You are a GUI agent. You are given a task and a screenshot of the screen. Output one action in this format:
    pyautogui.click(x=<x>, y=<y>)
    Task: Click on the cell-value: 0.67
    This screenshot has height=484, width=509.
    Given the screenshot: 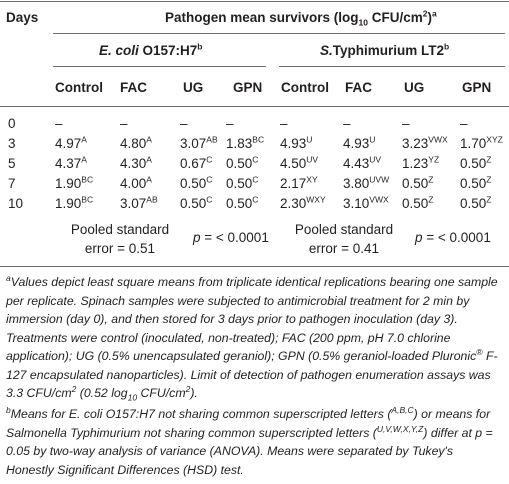 What is the action you would take?
    pyautogui.click(x=193, y=163)
    